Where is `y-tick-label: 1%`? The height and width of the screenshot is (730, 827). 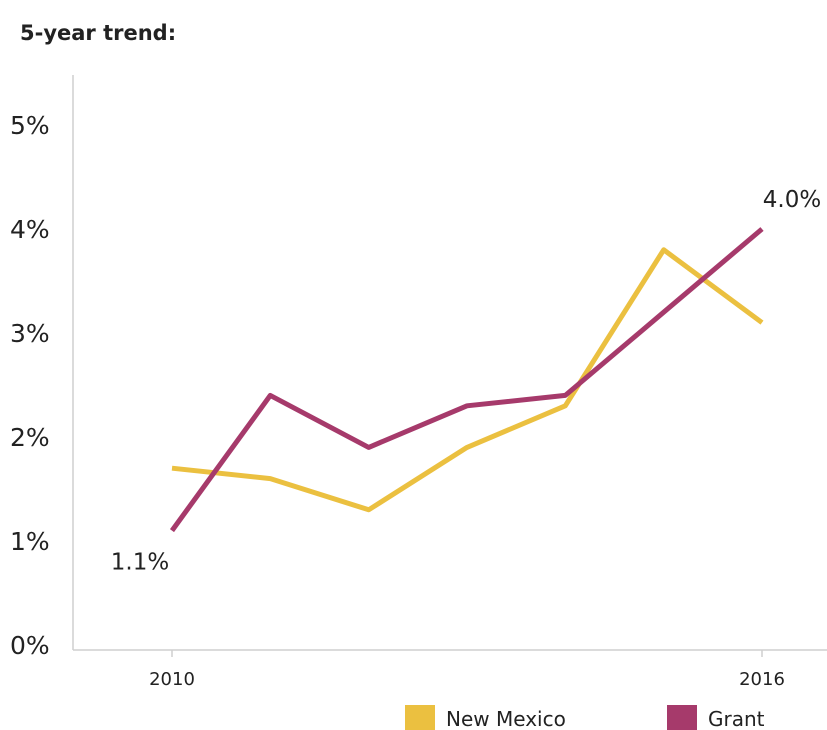 y-tick-label: 1% is located at coordinates (30, 541).